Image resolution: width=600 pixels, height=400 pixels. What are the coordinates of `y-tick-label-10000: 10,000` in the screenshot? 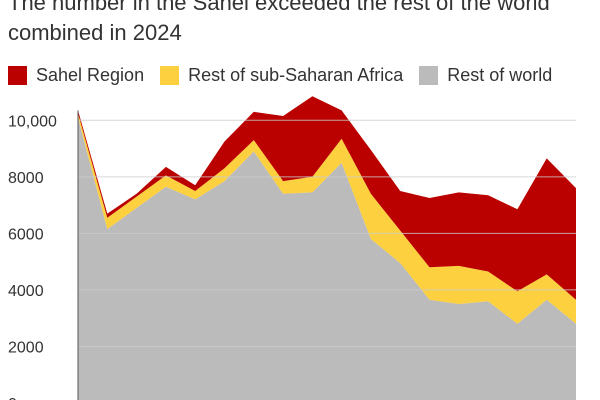 It's located at (32, 121).